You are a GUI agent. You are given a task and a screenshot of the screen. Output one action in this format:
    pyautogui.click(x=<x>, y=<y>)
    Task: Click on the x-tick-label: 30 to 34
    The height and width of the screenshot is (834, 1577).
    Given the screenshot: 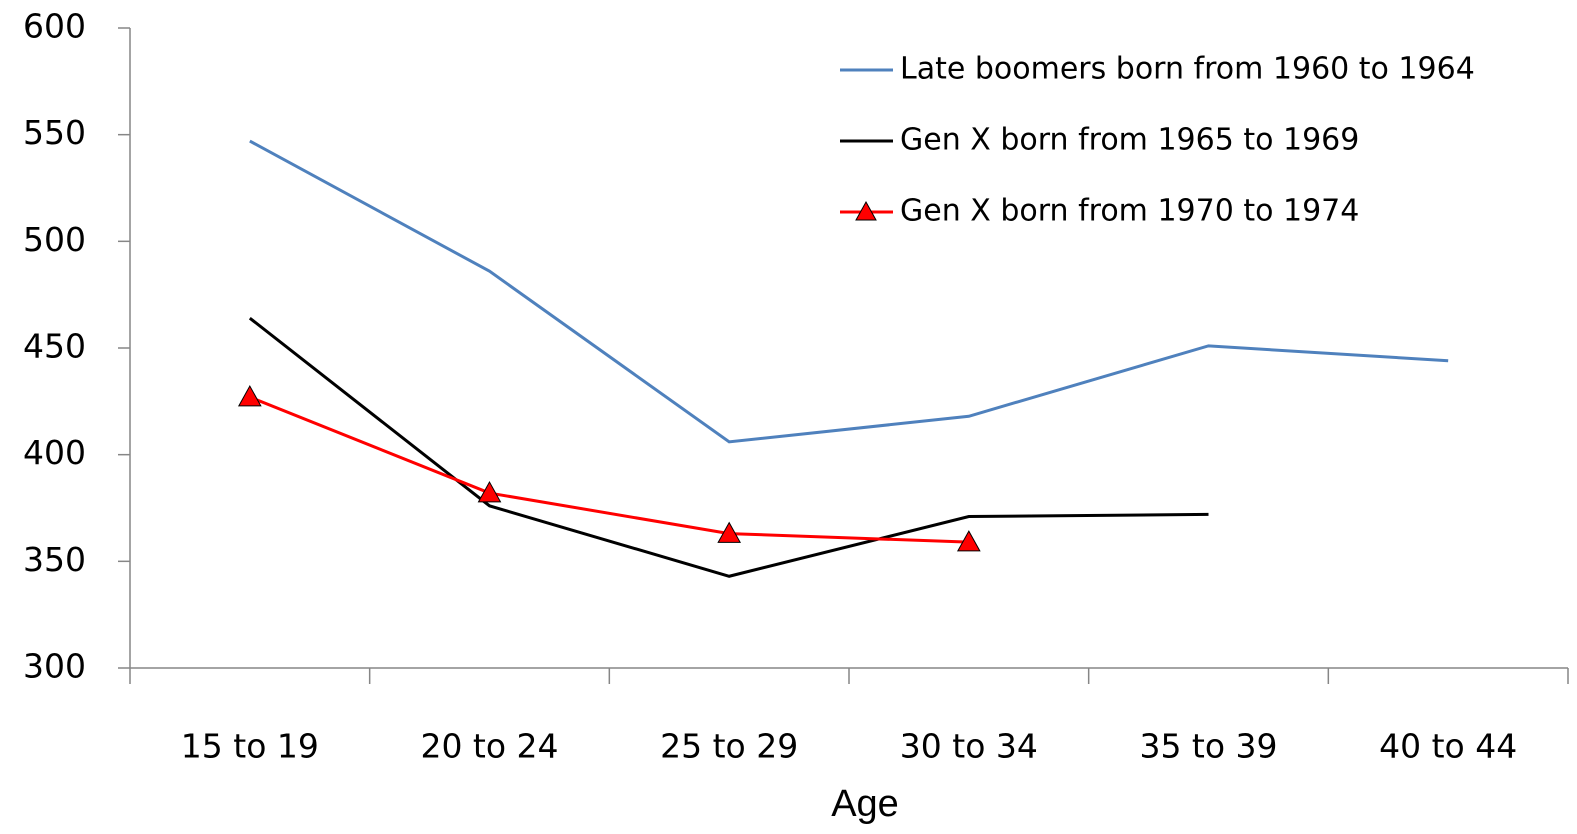 What is the action you would take?
    pyautogui.click(x=969, y=746)
    